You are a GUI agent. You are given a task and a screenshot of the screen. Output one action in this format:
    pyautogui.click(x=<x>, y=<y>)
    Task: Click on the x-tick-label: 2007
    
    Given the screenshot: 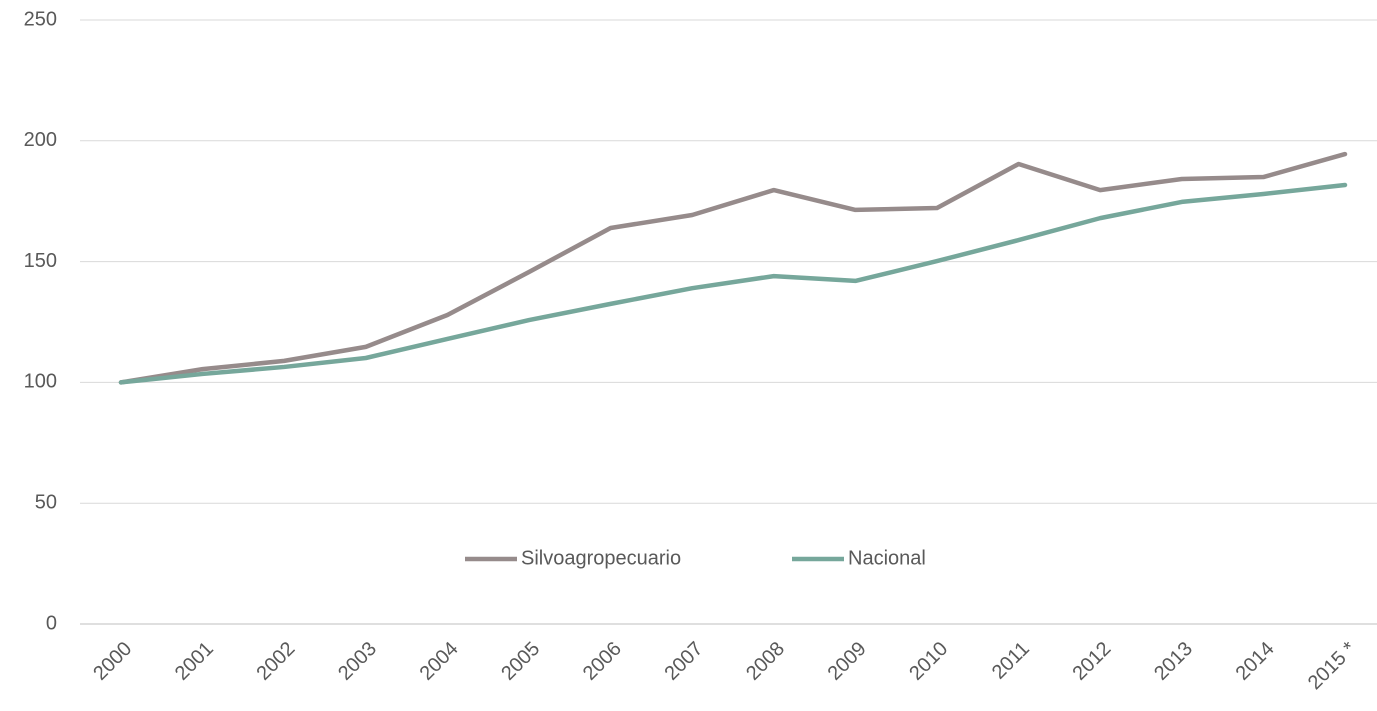 What is the action you would take?
    pyautogui.click(x=683, y=661)
    